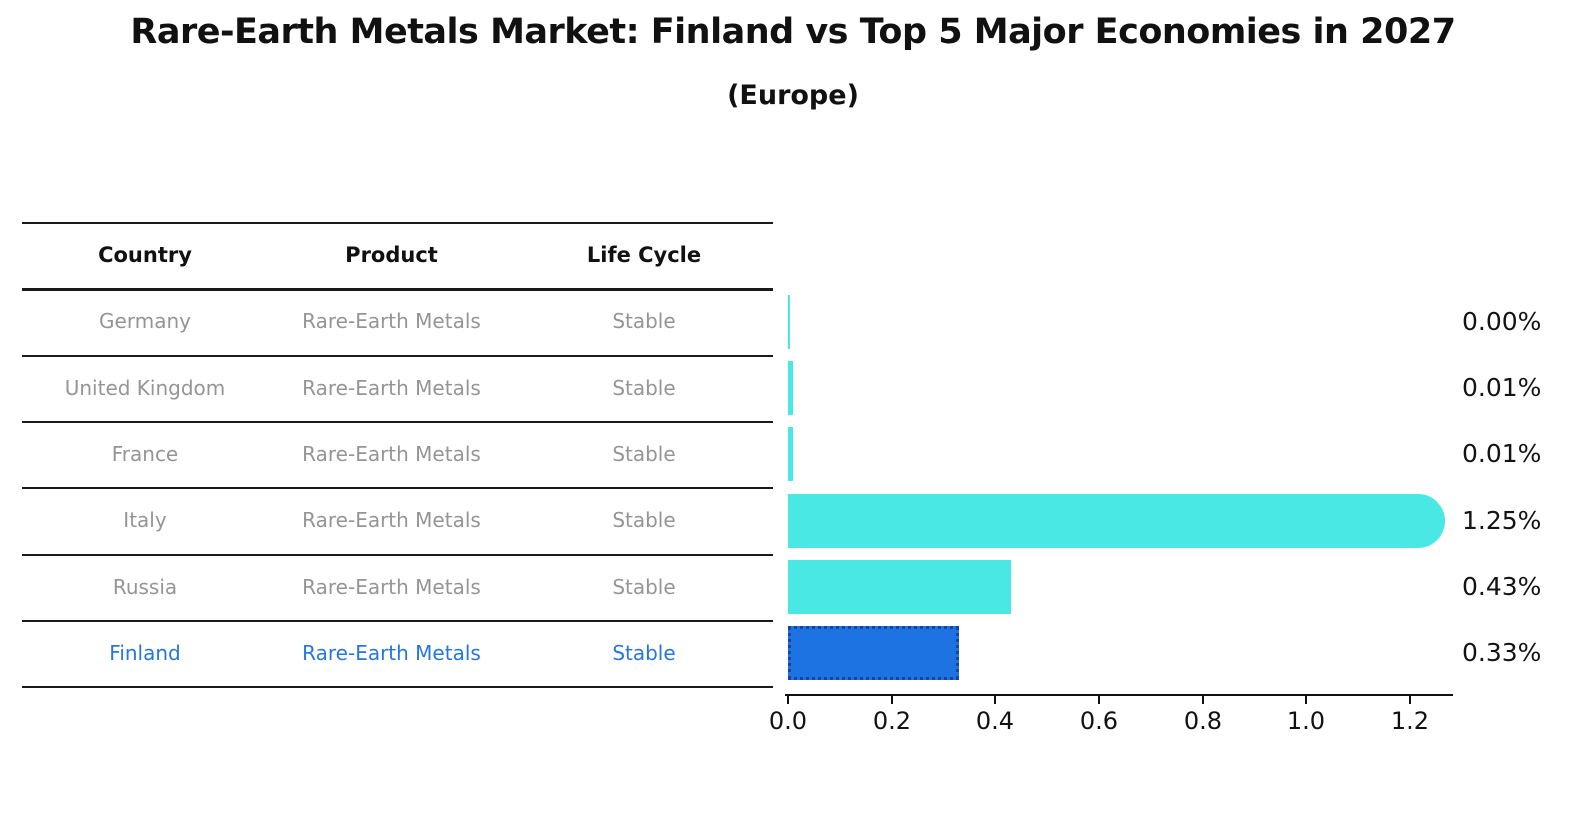 Image resolution: width=1586 pixels, height=823 pixels. What do you see at coordinates (1410, 721) in the screenshot?
I see `x-tick-label: 1.2` at bounding box center [1410, 721].